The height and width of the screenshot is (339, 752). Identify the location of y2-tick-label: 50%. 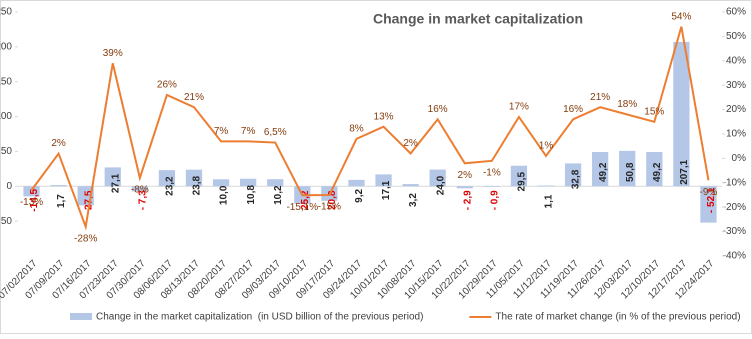
(736, 36).